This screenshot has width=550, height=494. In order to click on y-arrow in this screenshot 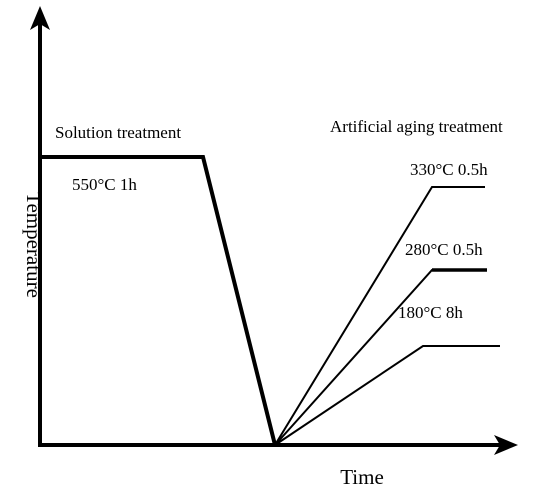, I will do `click(40, 18)`.